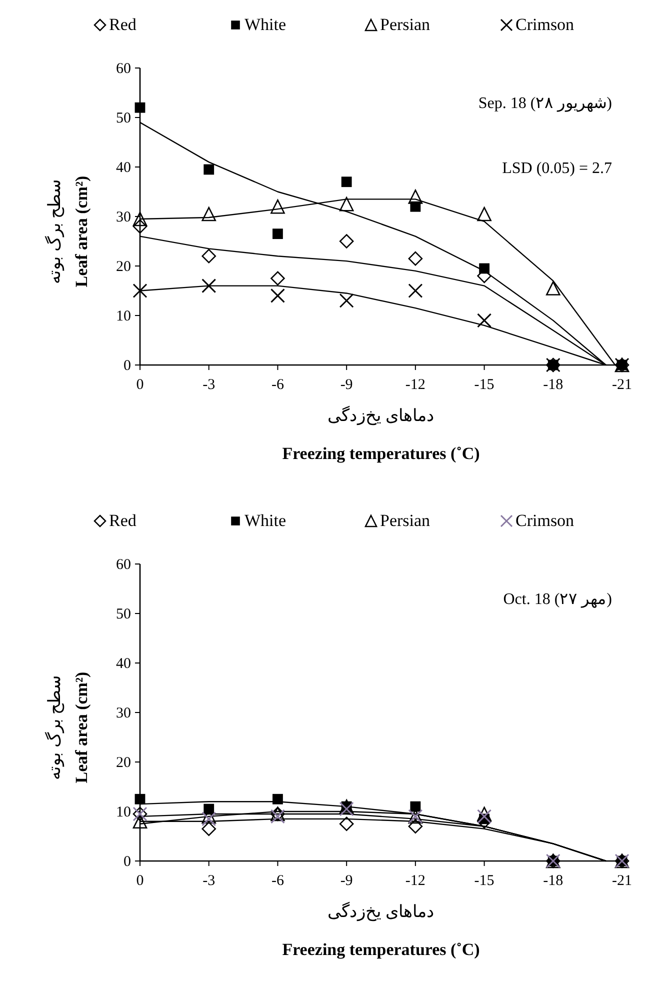  I want to click on annotation: Sep. 18 (۲۸ شهریور), so click(545, 103).